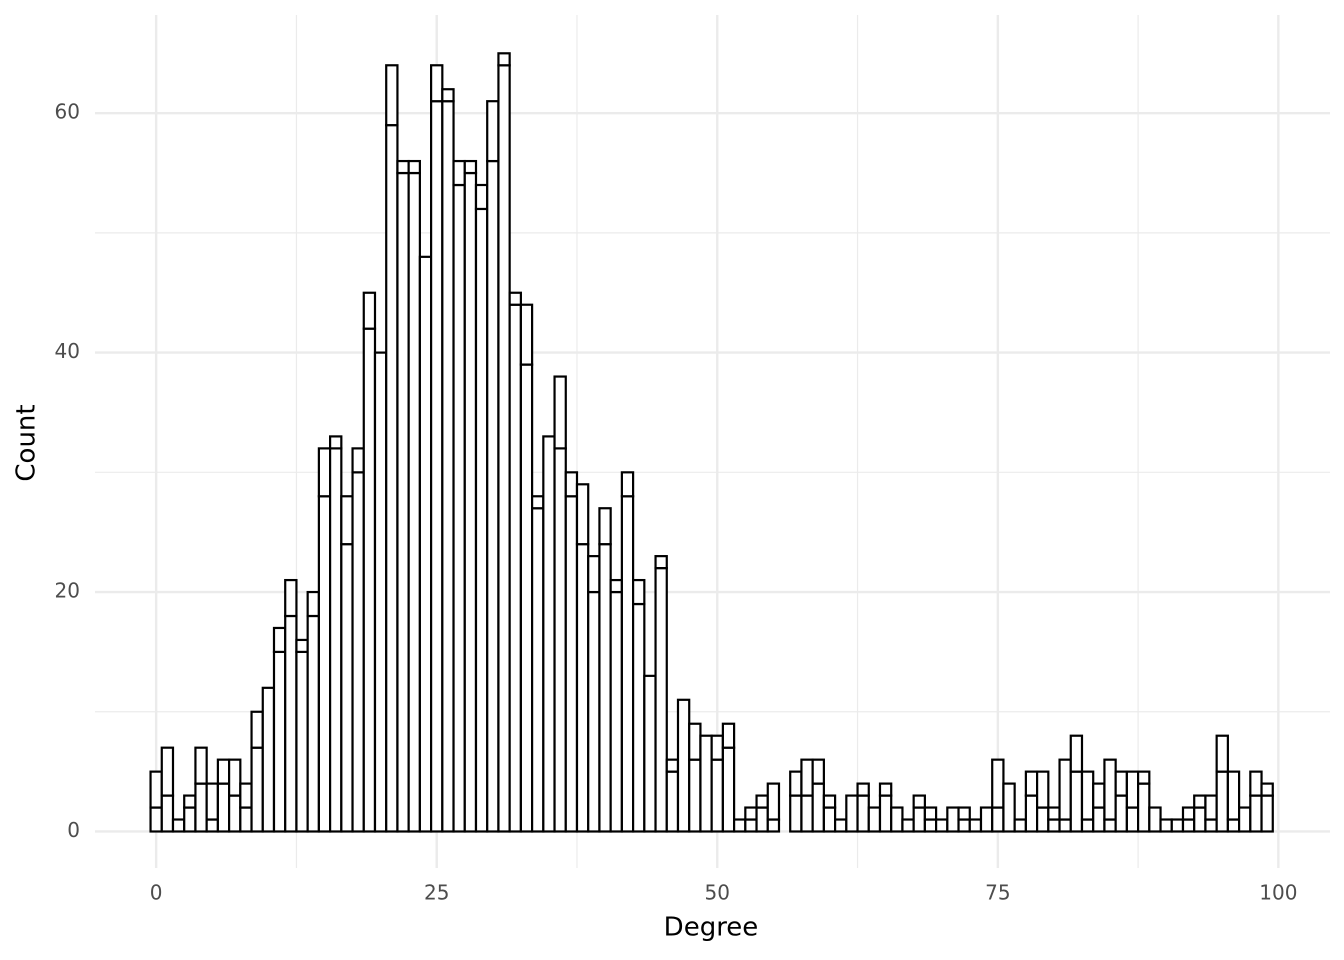 Image resolution: width=1344 pixels, height=960 pixels. Describe the element at coordinates (67, 112) in the screenshot. I see `y-tick-label: 60` at that location.